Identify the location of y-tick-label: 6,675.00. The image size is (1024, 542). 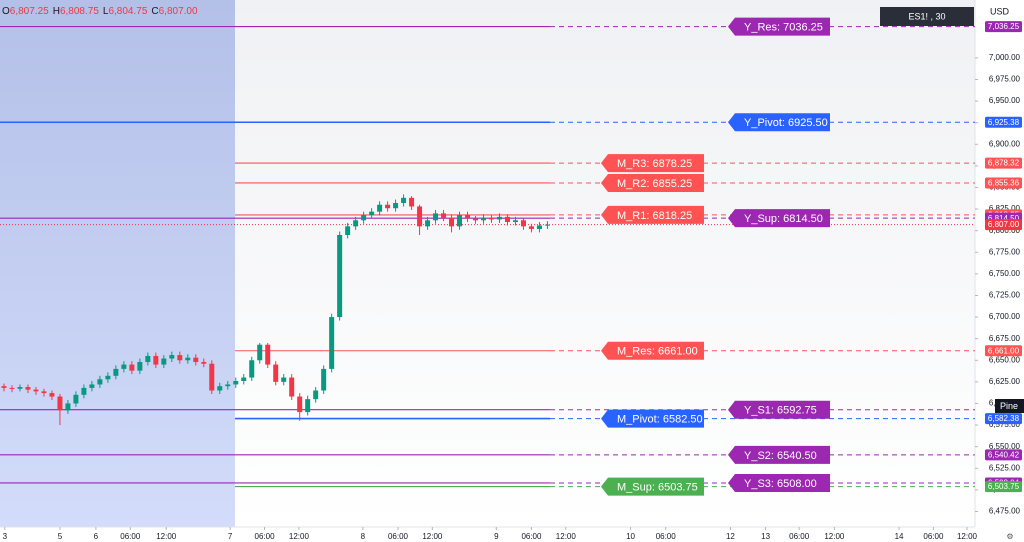
(1005, 338).